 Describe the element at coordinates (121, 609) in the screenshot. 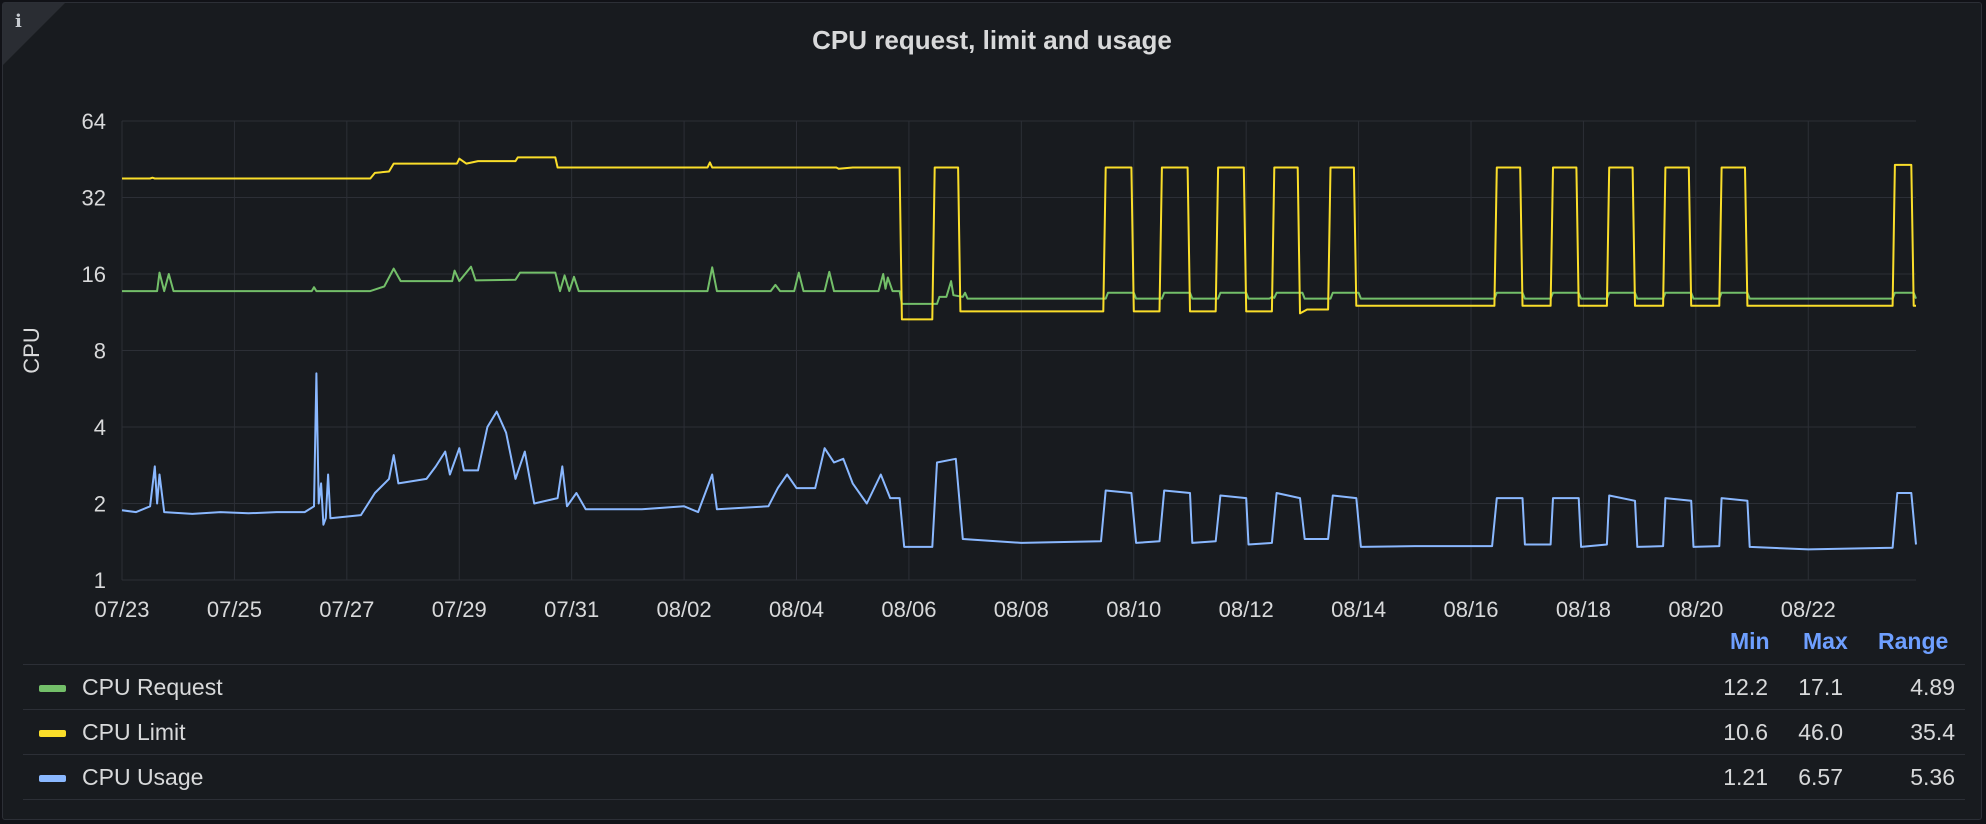

I see `x-tick-label: 07/23` at that location.